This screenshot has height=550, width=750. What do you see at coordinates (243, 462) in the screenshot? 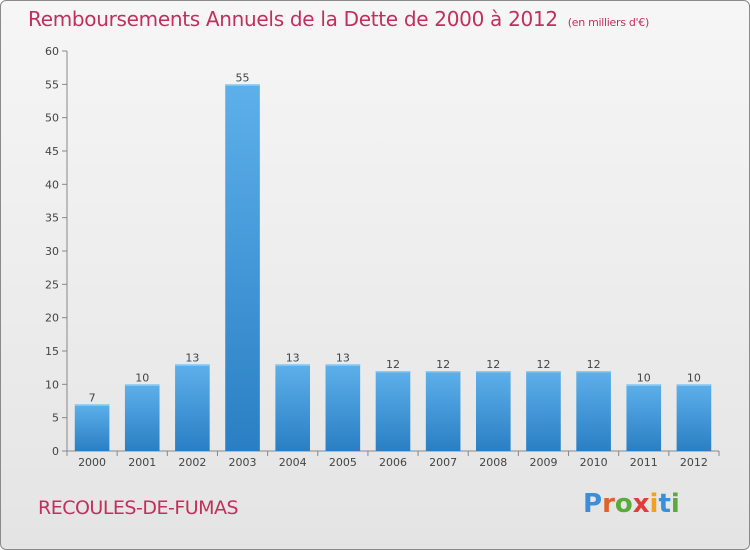
I see `x-tick-label-2003: 2003` at bounding box center [243, 462].